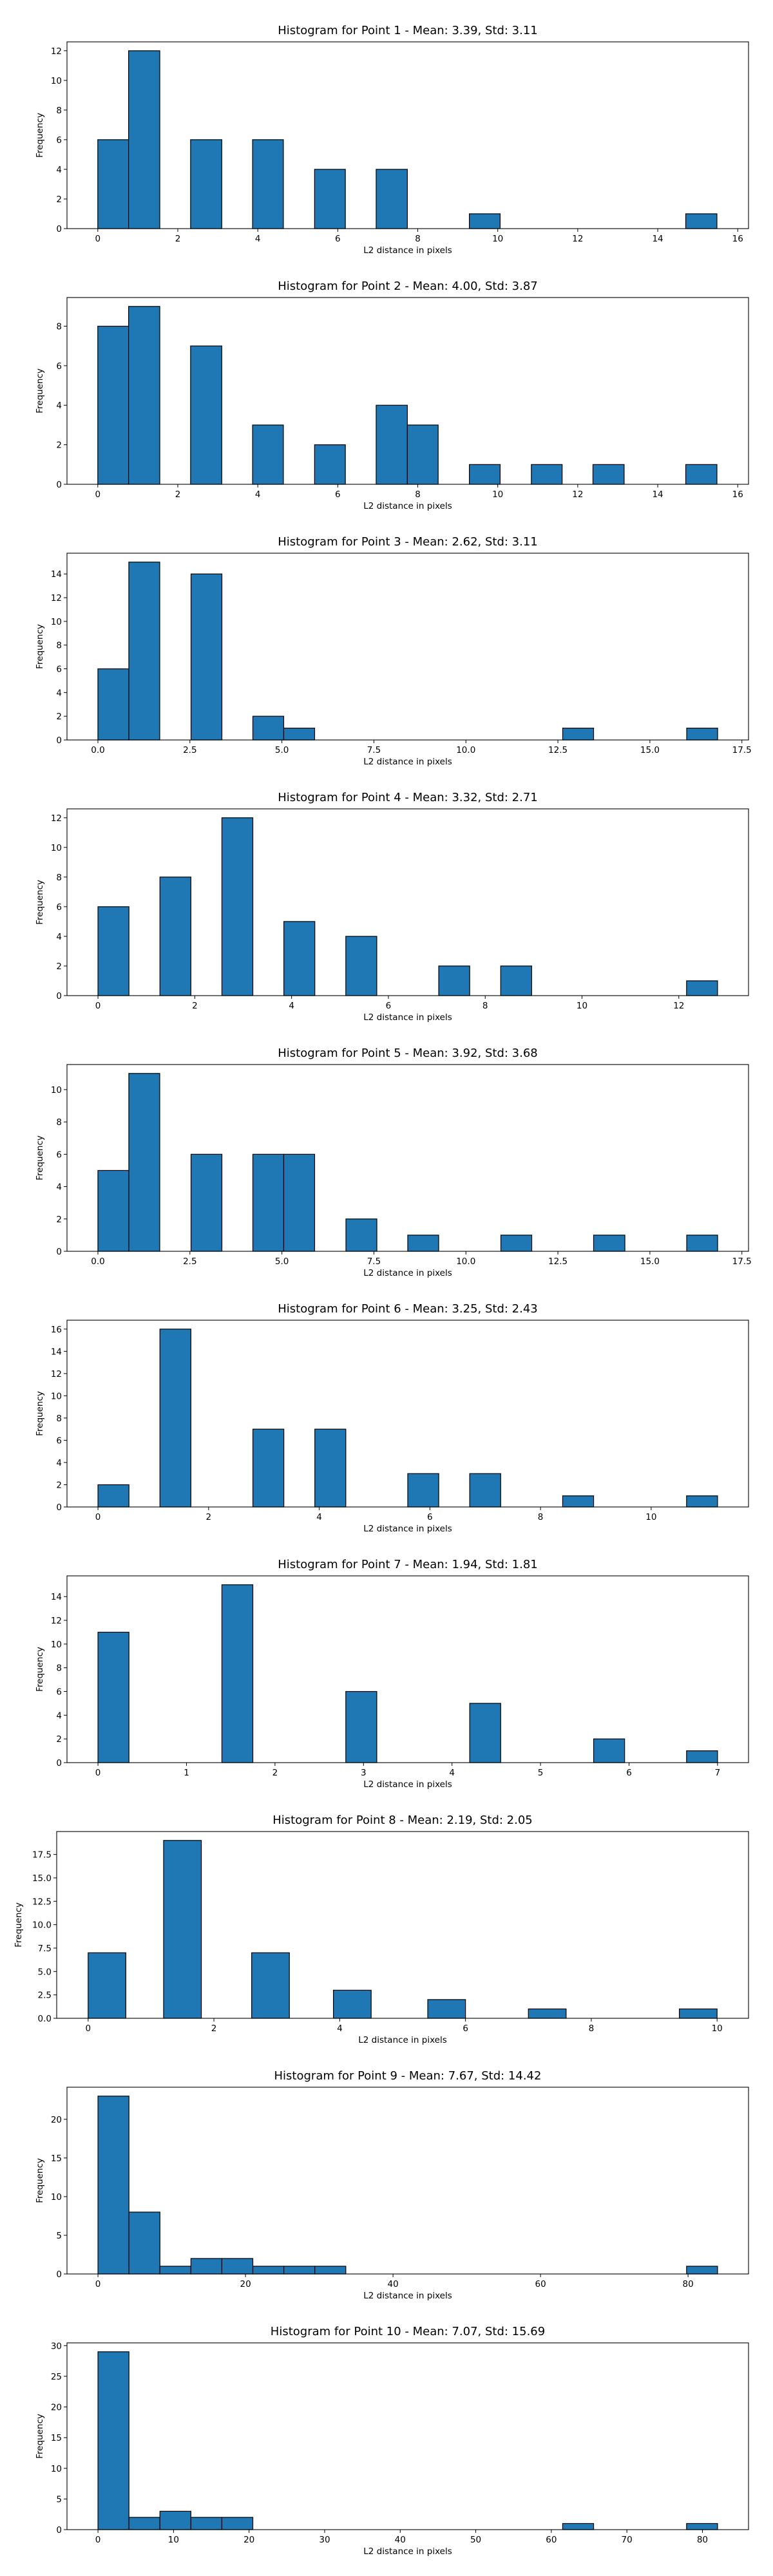 This screenshot has width=773, height=2576. What do you see at coordinates (577, 239) in the screenshot?
I see `x-tick-label: 12` at bounding box center [577, 239].